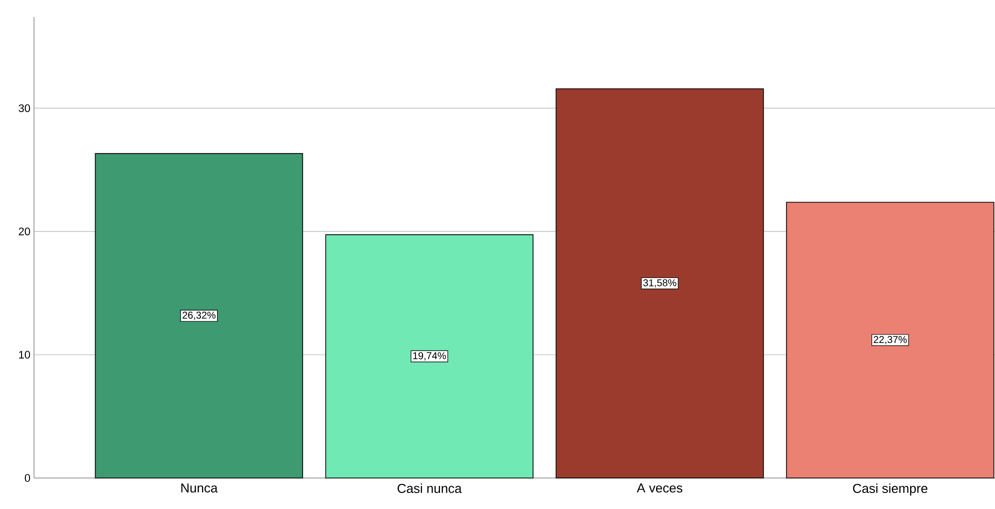 The image size is (995, 509). I want to click on x-tick-label: A veces, so click(659, 488).